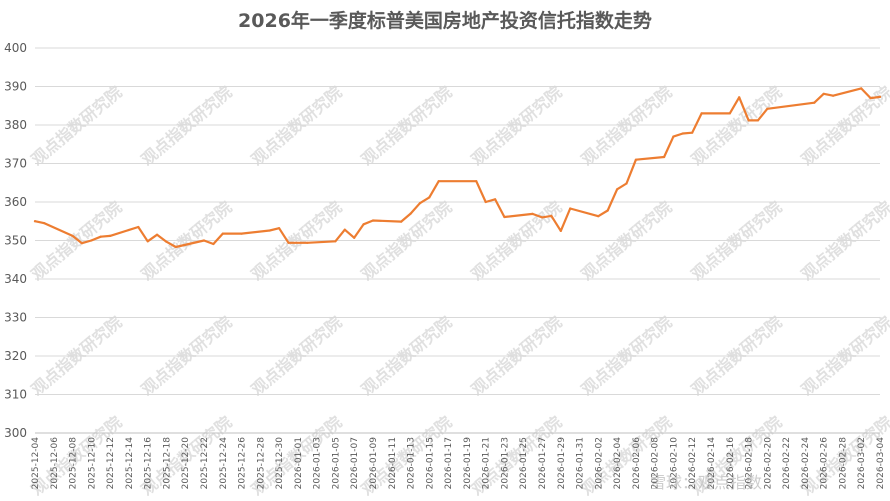 This screenshot has height=501, width=890. What do you see at coordinates (806, 463) in the screenshot?
I see `x-tick-label: 2026-02-24` at bounding box center [806, 463].